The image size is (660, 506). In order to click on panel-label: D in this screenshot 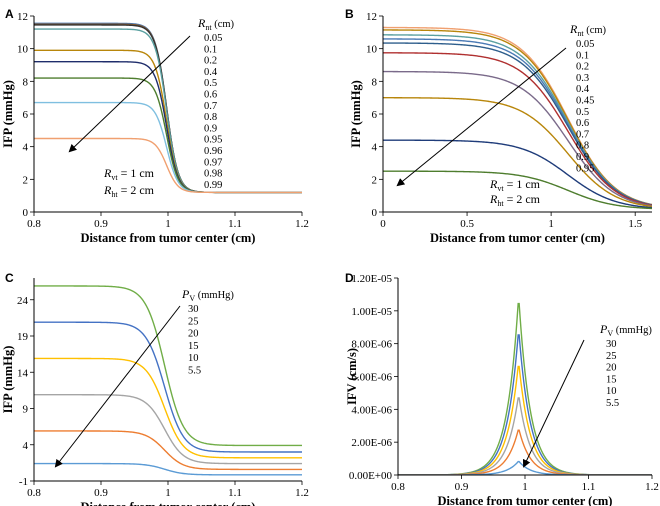, I will do `click(349, 278)`.